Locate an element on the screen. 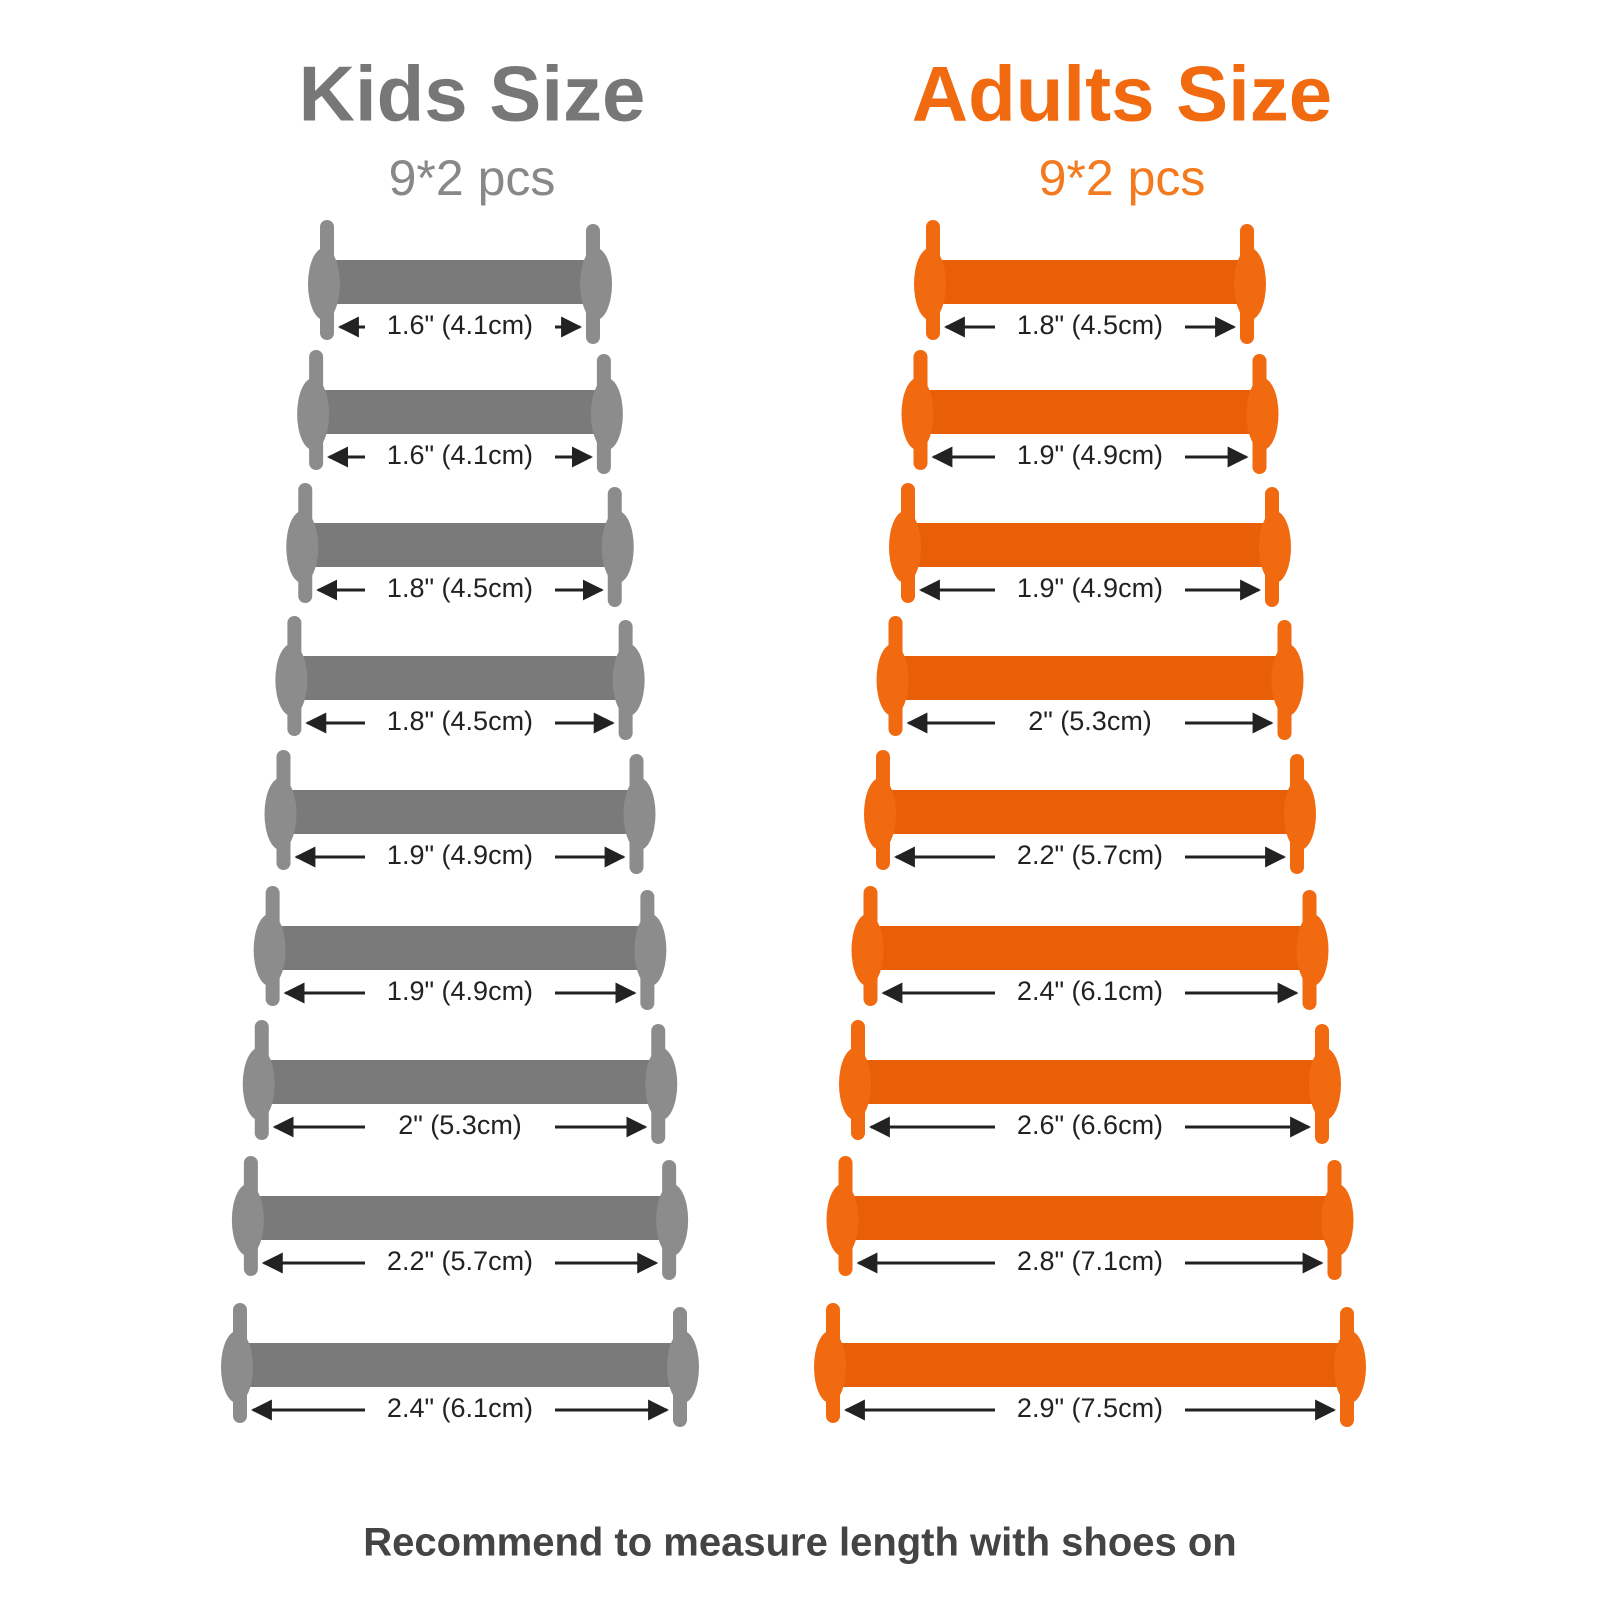  size-label: 2.9" (7.5cm) is located at coordinates (1090, 1408).